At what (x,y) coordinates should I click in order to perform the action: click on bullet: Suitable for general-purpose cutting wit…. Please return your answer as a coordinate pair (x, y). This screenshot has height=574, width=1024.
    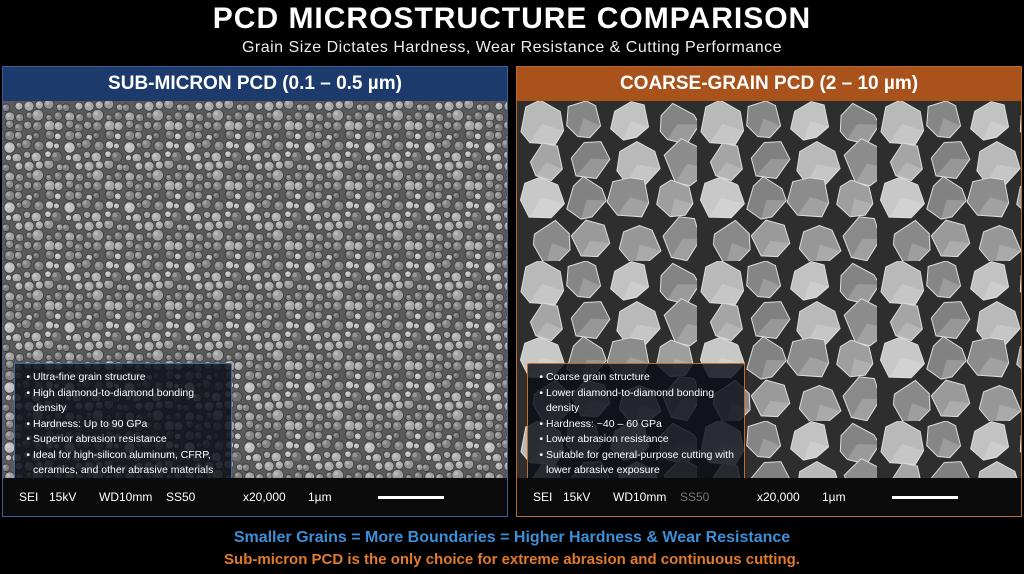
    Looking at the image, I should click on (642, 463).